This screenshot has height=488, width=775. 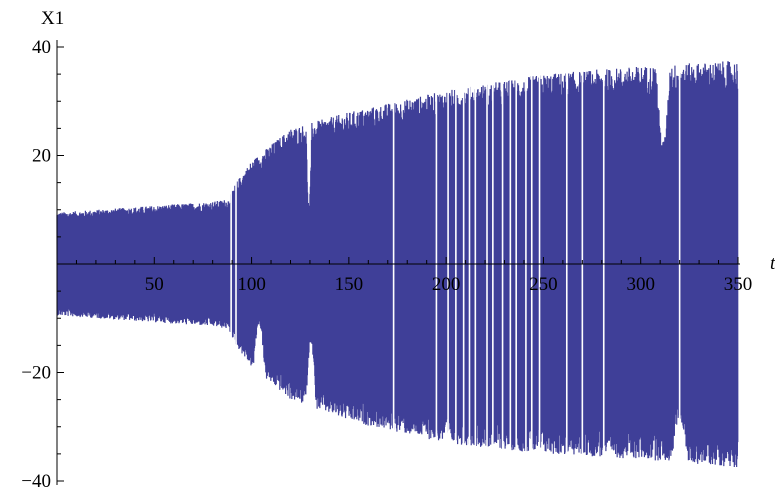 What do you see at coordinates (349, 284) in the screenshot?
I see `x-tick-label: 150` at bounding box center [349, 284].